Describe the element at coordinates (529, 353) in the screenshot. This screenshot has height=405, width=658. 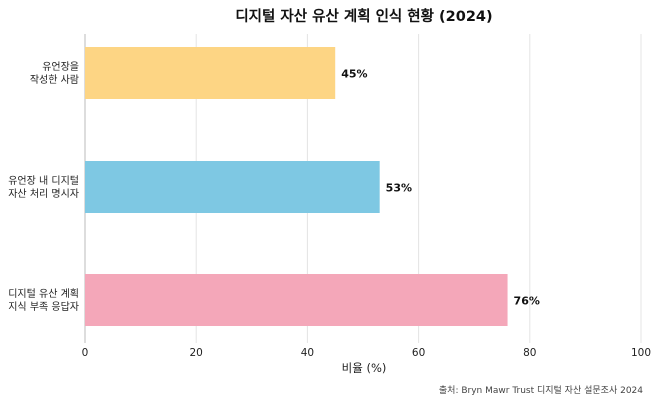
I see `x-tick-label: 80` at that location.